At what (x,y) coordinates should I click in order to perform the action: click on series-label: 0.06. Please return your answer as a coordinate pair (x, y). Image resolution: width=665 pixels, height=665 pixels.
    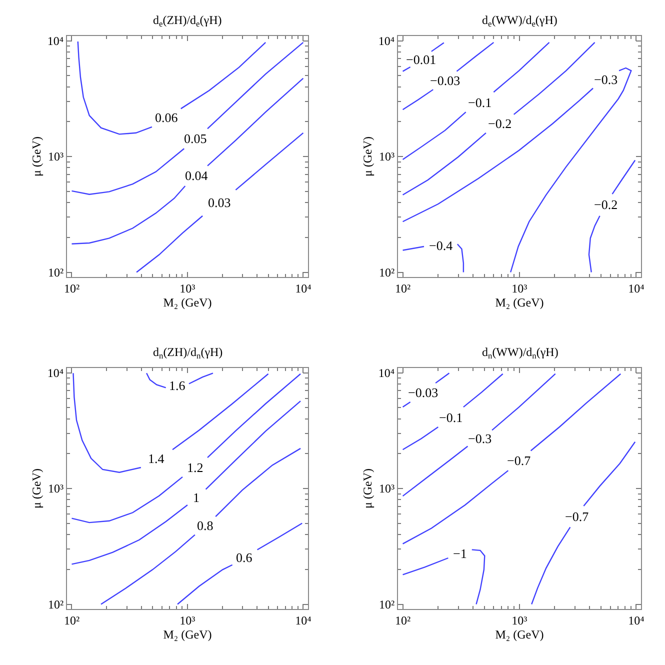
    Looking at the image, I should click on (166, 117).